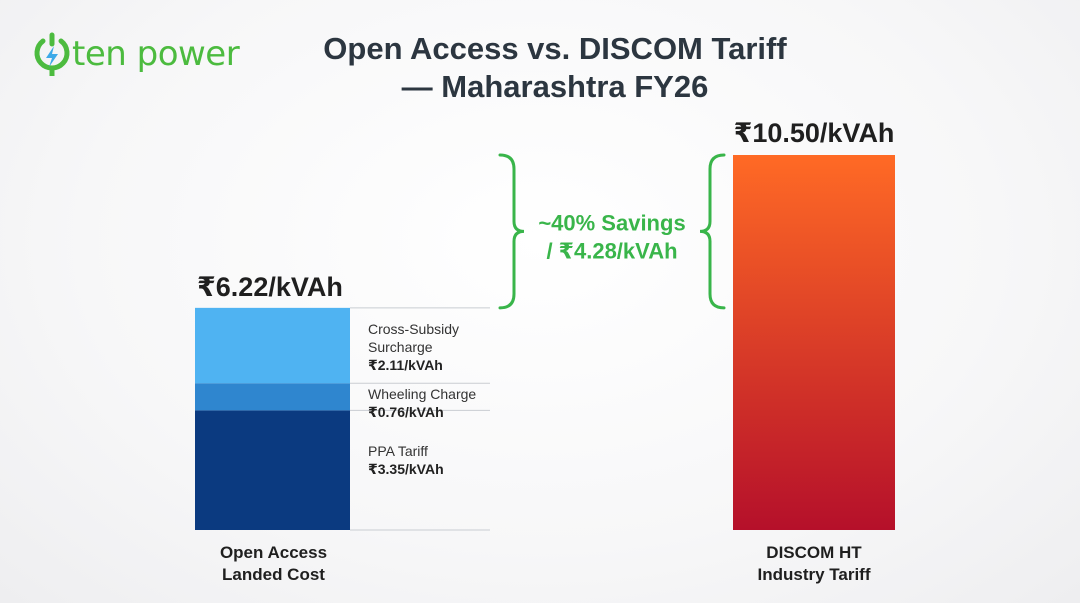 Image resolution: width=1080 pixels, height=603 pixels. I want to click on category-label-open-access-line1: Open Access, so click(273, 552).